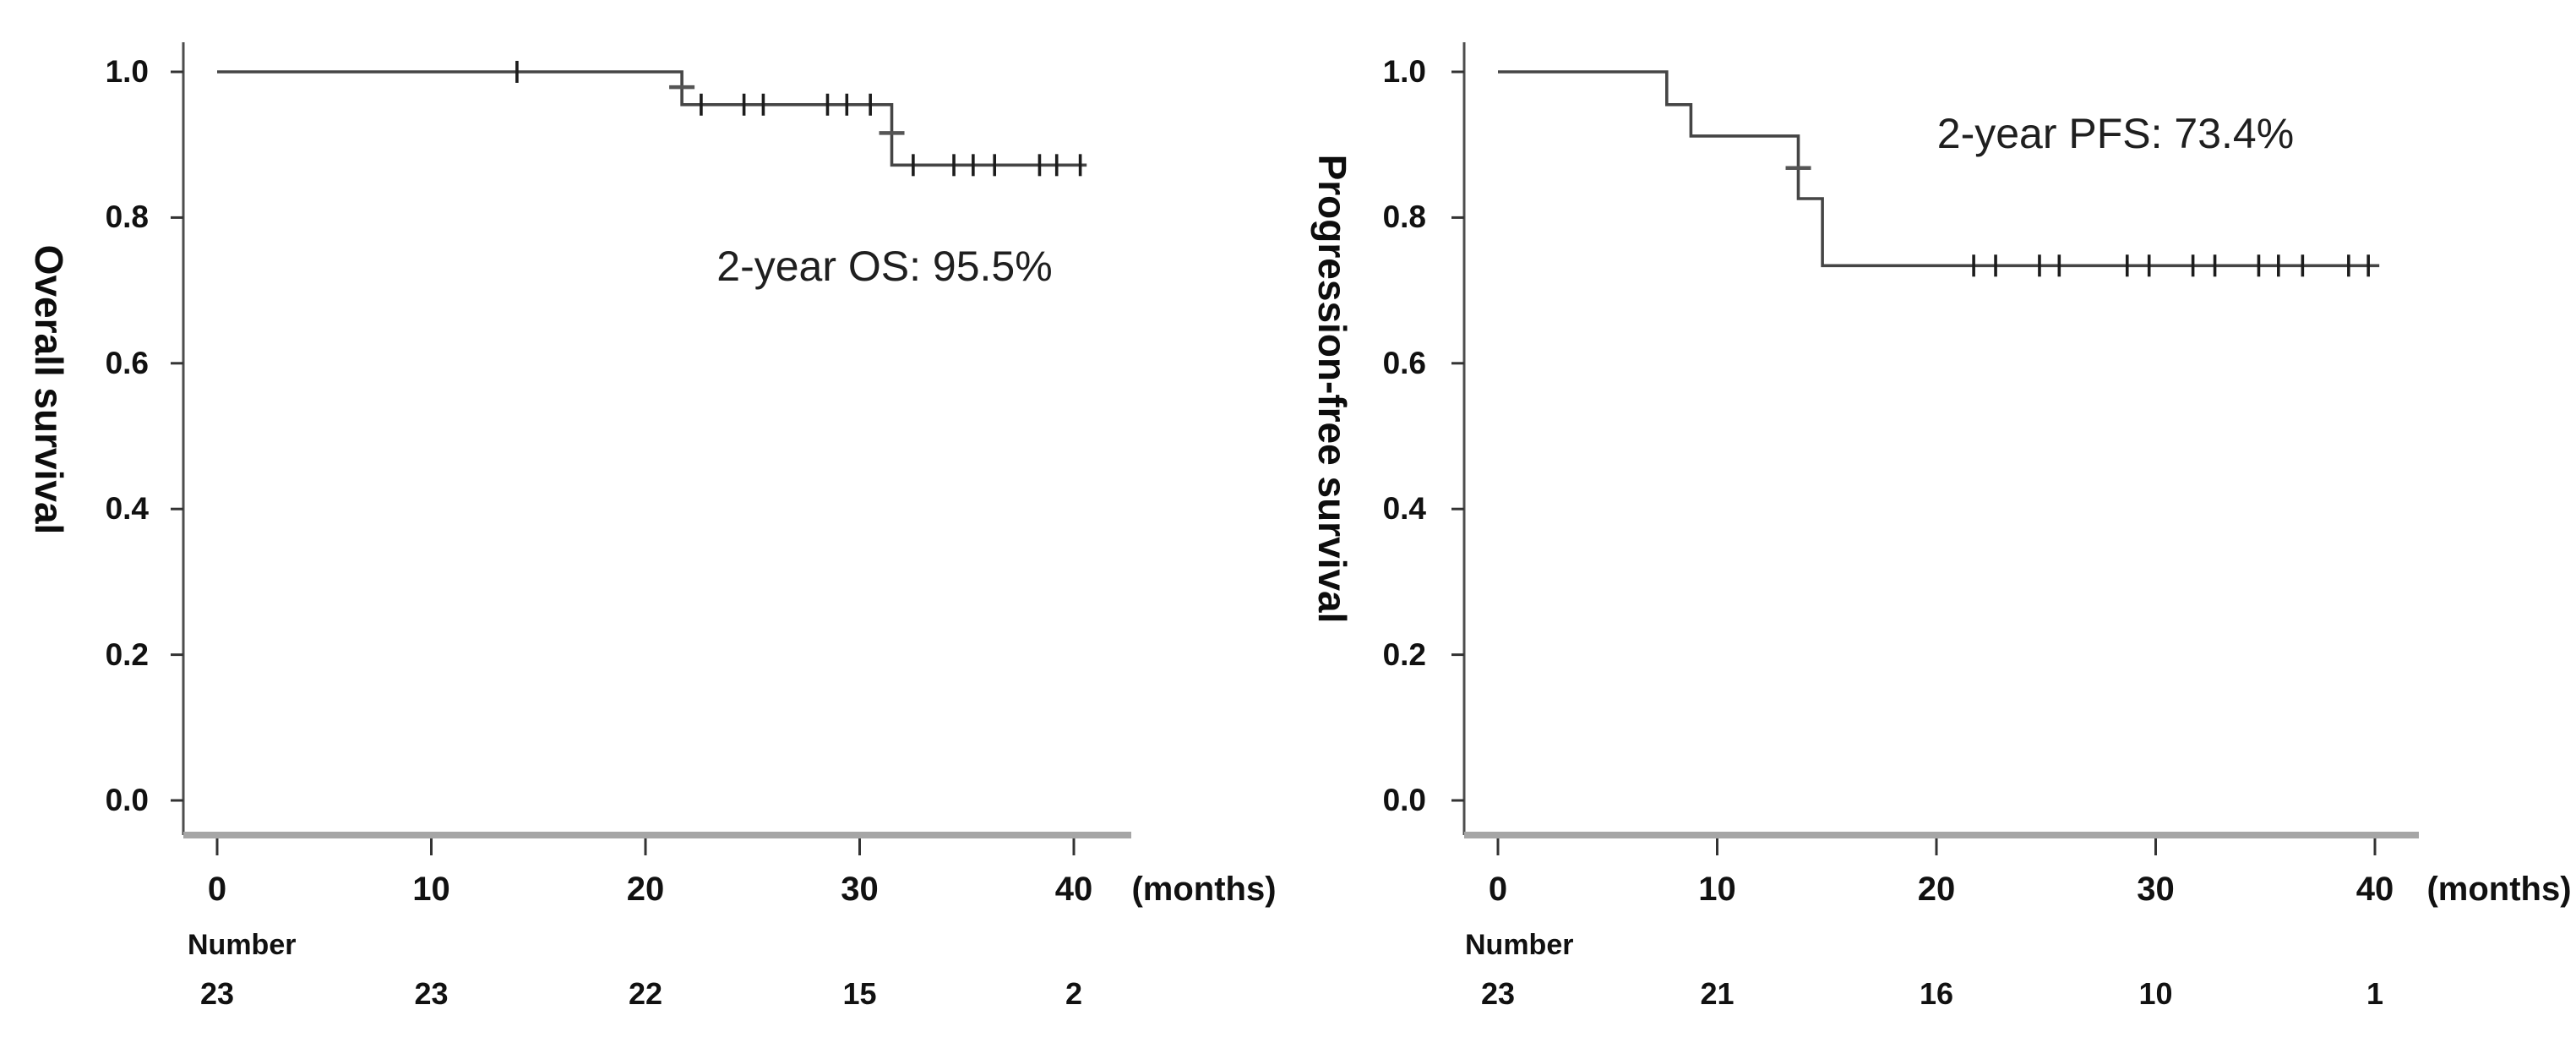  What do you see at coordinates (2375, 993) in the screenshot?
I see `number-at-risk-value: 1` at bounding box center [2375, 993].